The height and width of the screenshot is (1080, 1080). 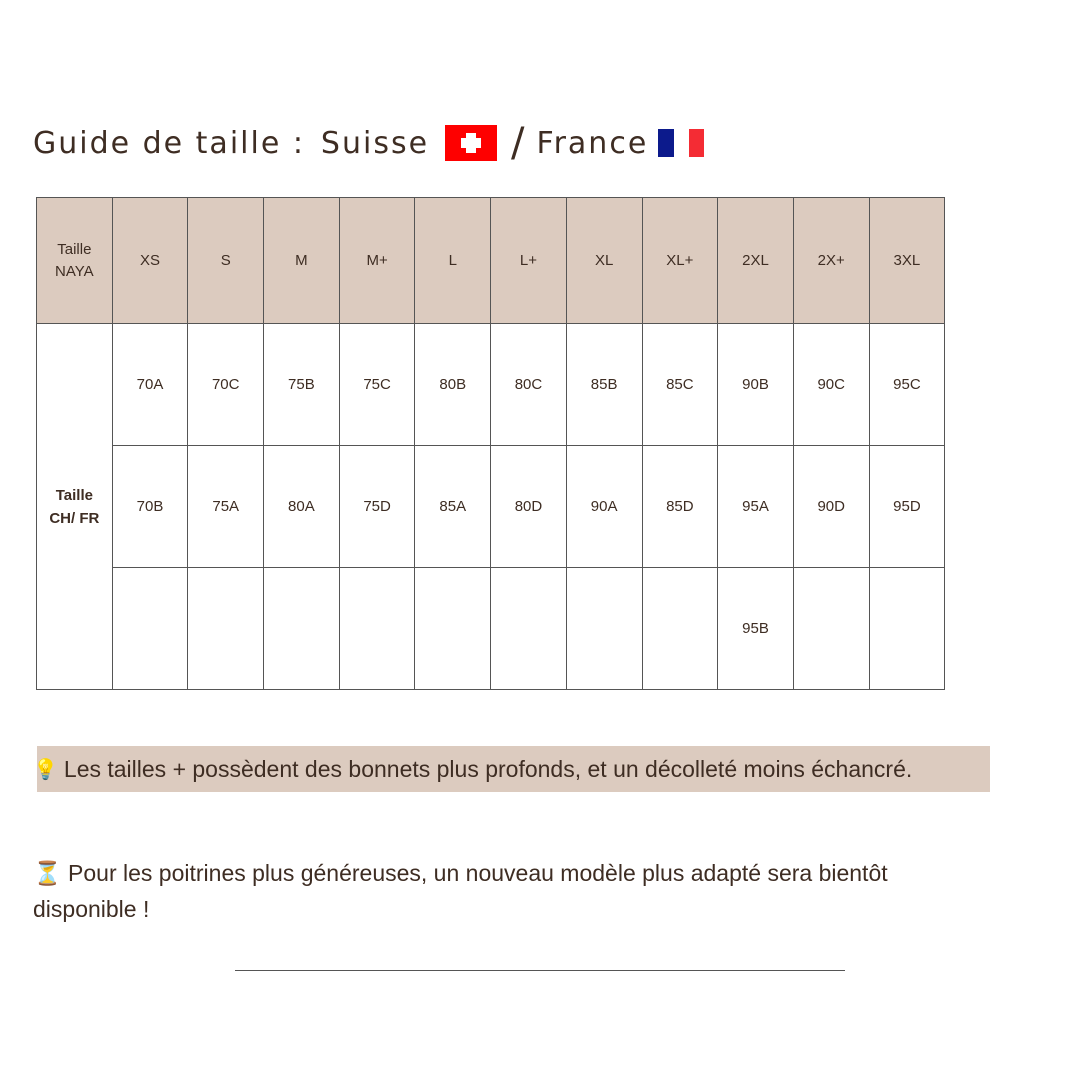 I want to click on table-cell: 80D, so click(x=528, y=506).